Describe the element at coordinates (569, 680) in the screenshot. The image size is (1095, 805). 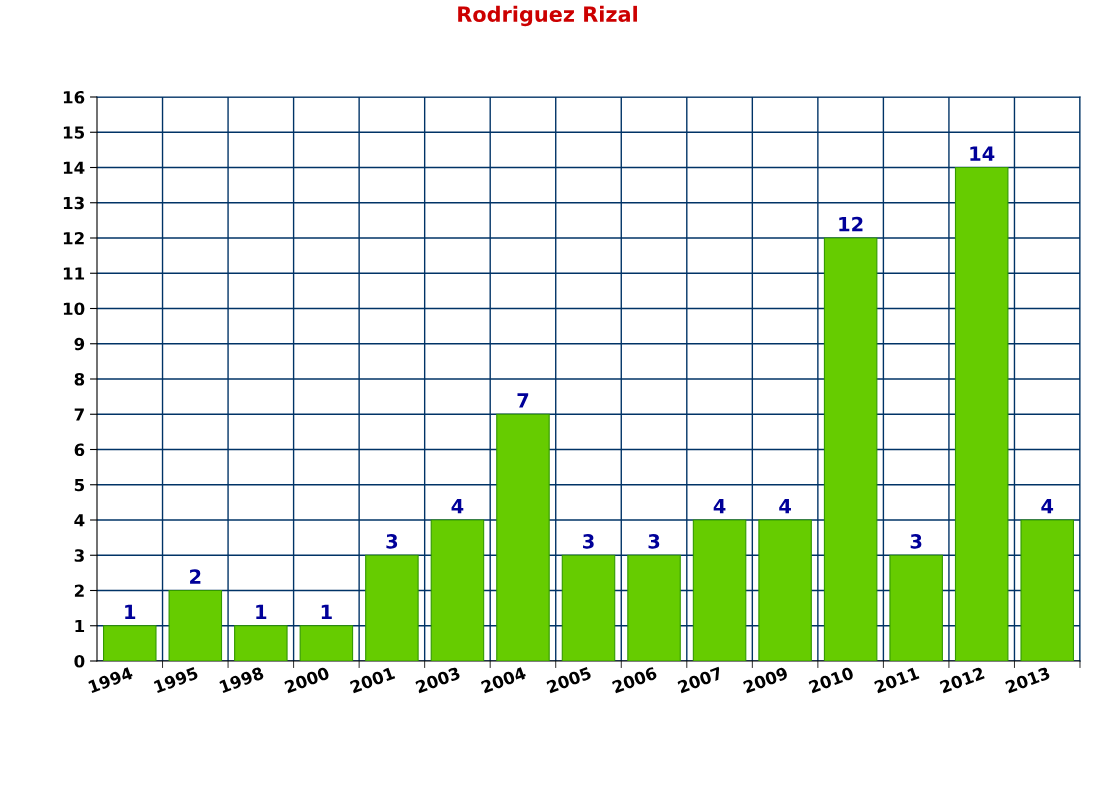
I see `x-tick-label: 2005` at that location.